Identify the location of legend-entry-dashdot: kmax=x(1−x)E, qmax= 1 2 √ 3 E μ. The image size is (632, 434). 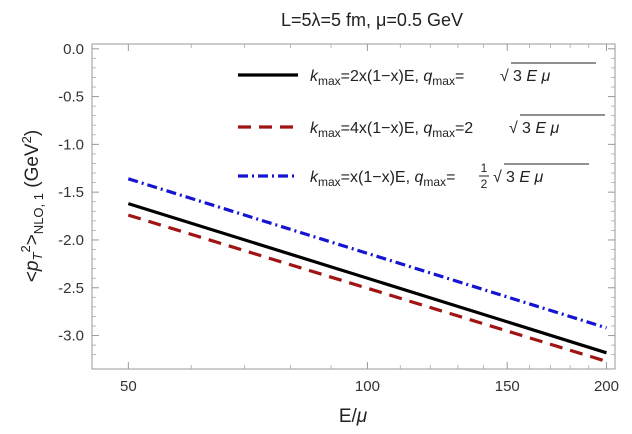
(413, 176).